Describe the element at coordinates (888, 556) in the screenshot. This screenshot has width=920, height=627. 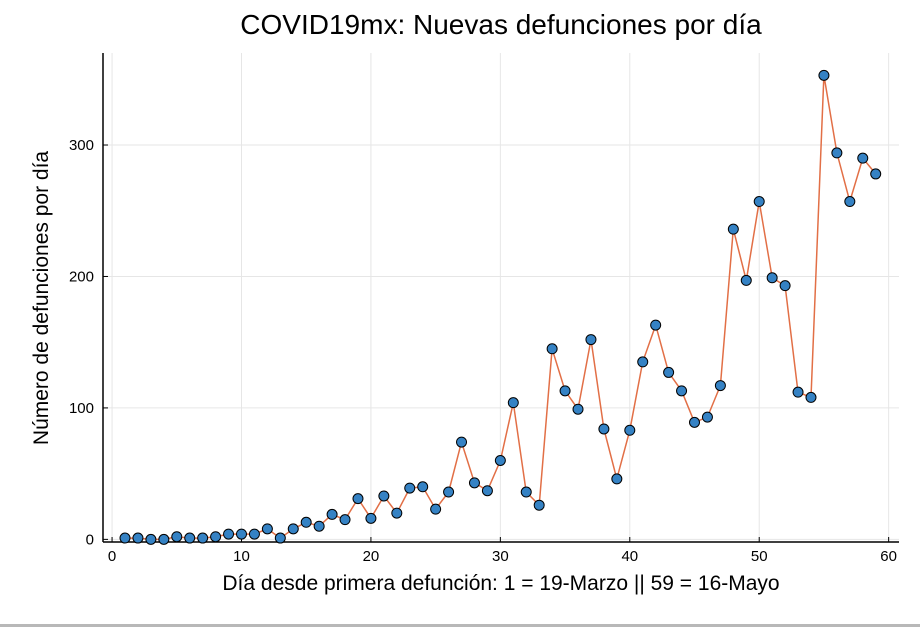
I see `x-tick-label: 60` at that location.